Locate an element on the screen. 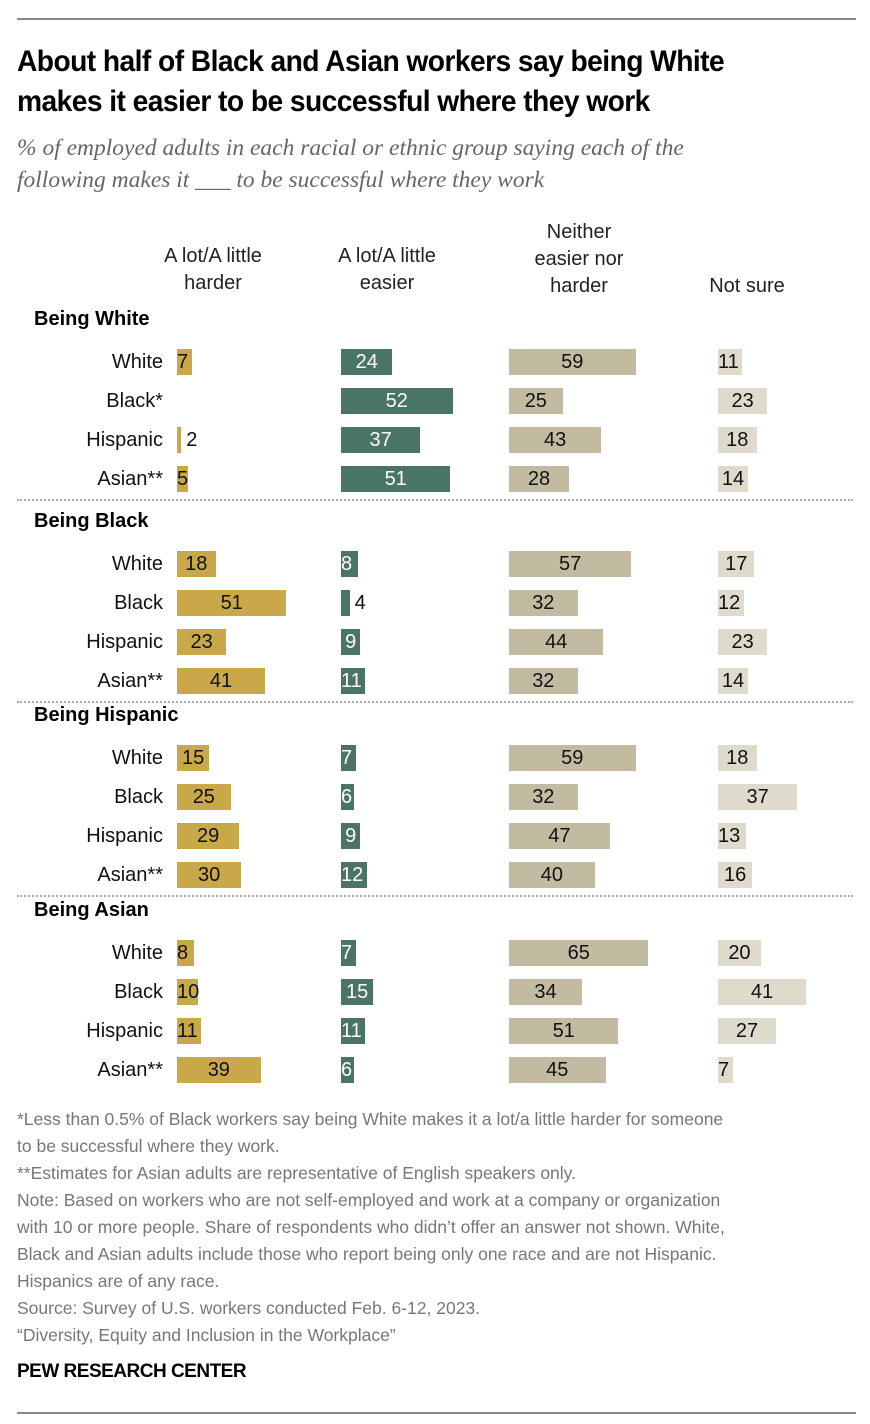 This screenshot has width=870, height=1424. bar-value-label: 15 is located at coordinates (193, 758).